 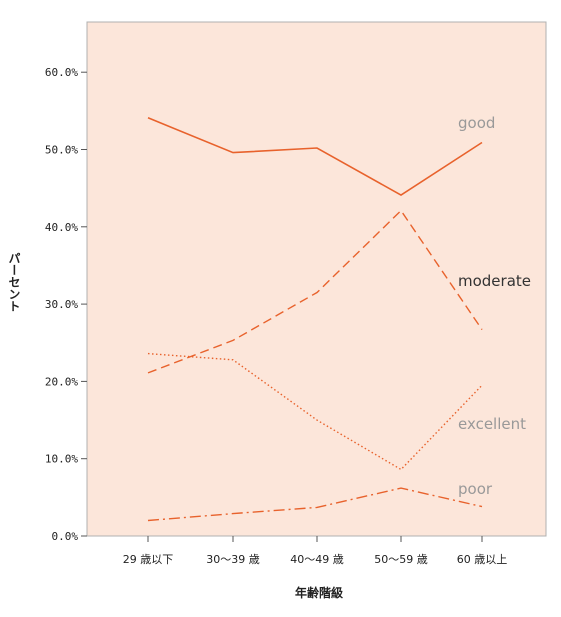 I want to click on y-tick-label: 50.0%, so click(x=61, y=150).